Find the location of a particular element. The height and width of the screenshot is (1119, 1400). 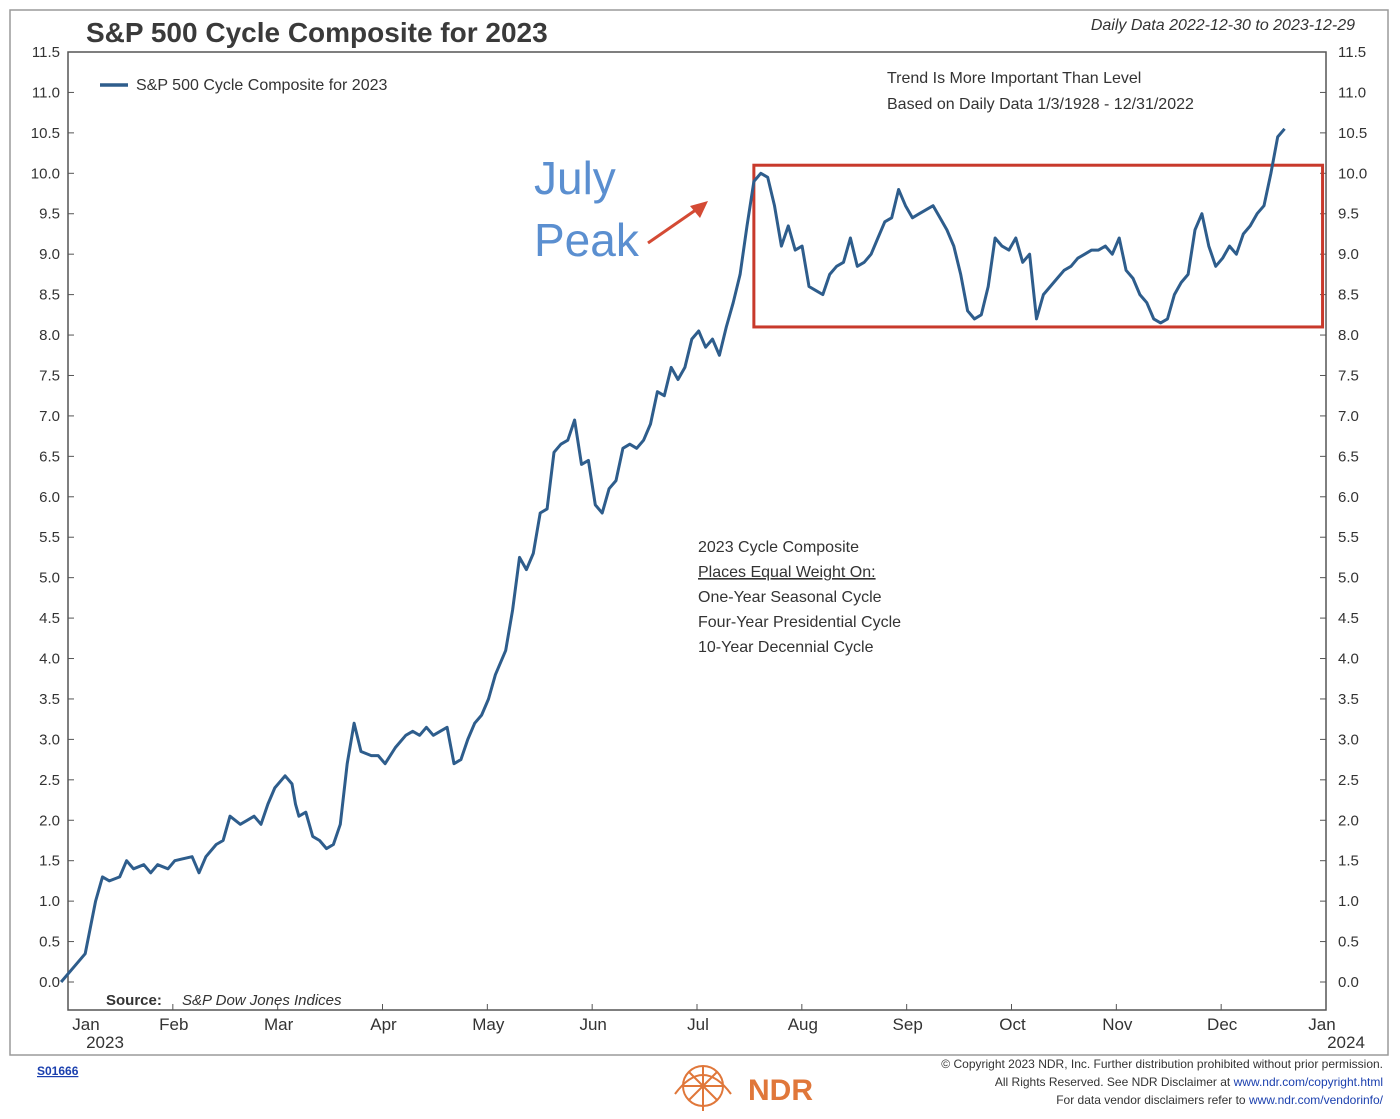

y-tick-label: 8.0 is located at coordinates (49, 335).